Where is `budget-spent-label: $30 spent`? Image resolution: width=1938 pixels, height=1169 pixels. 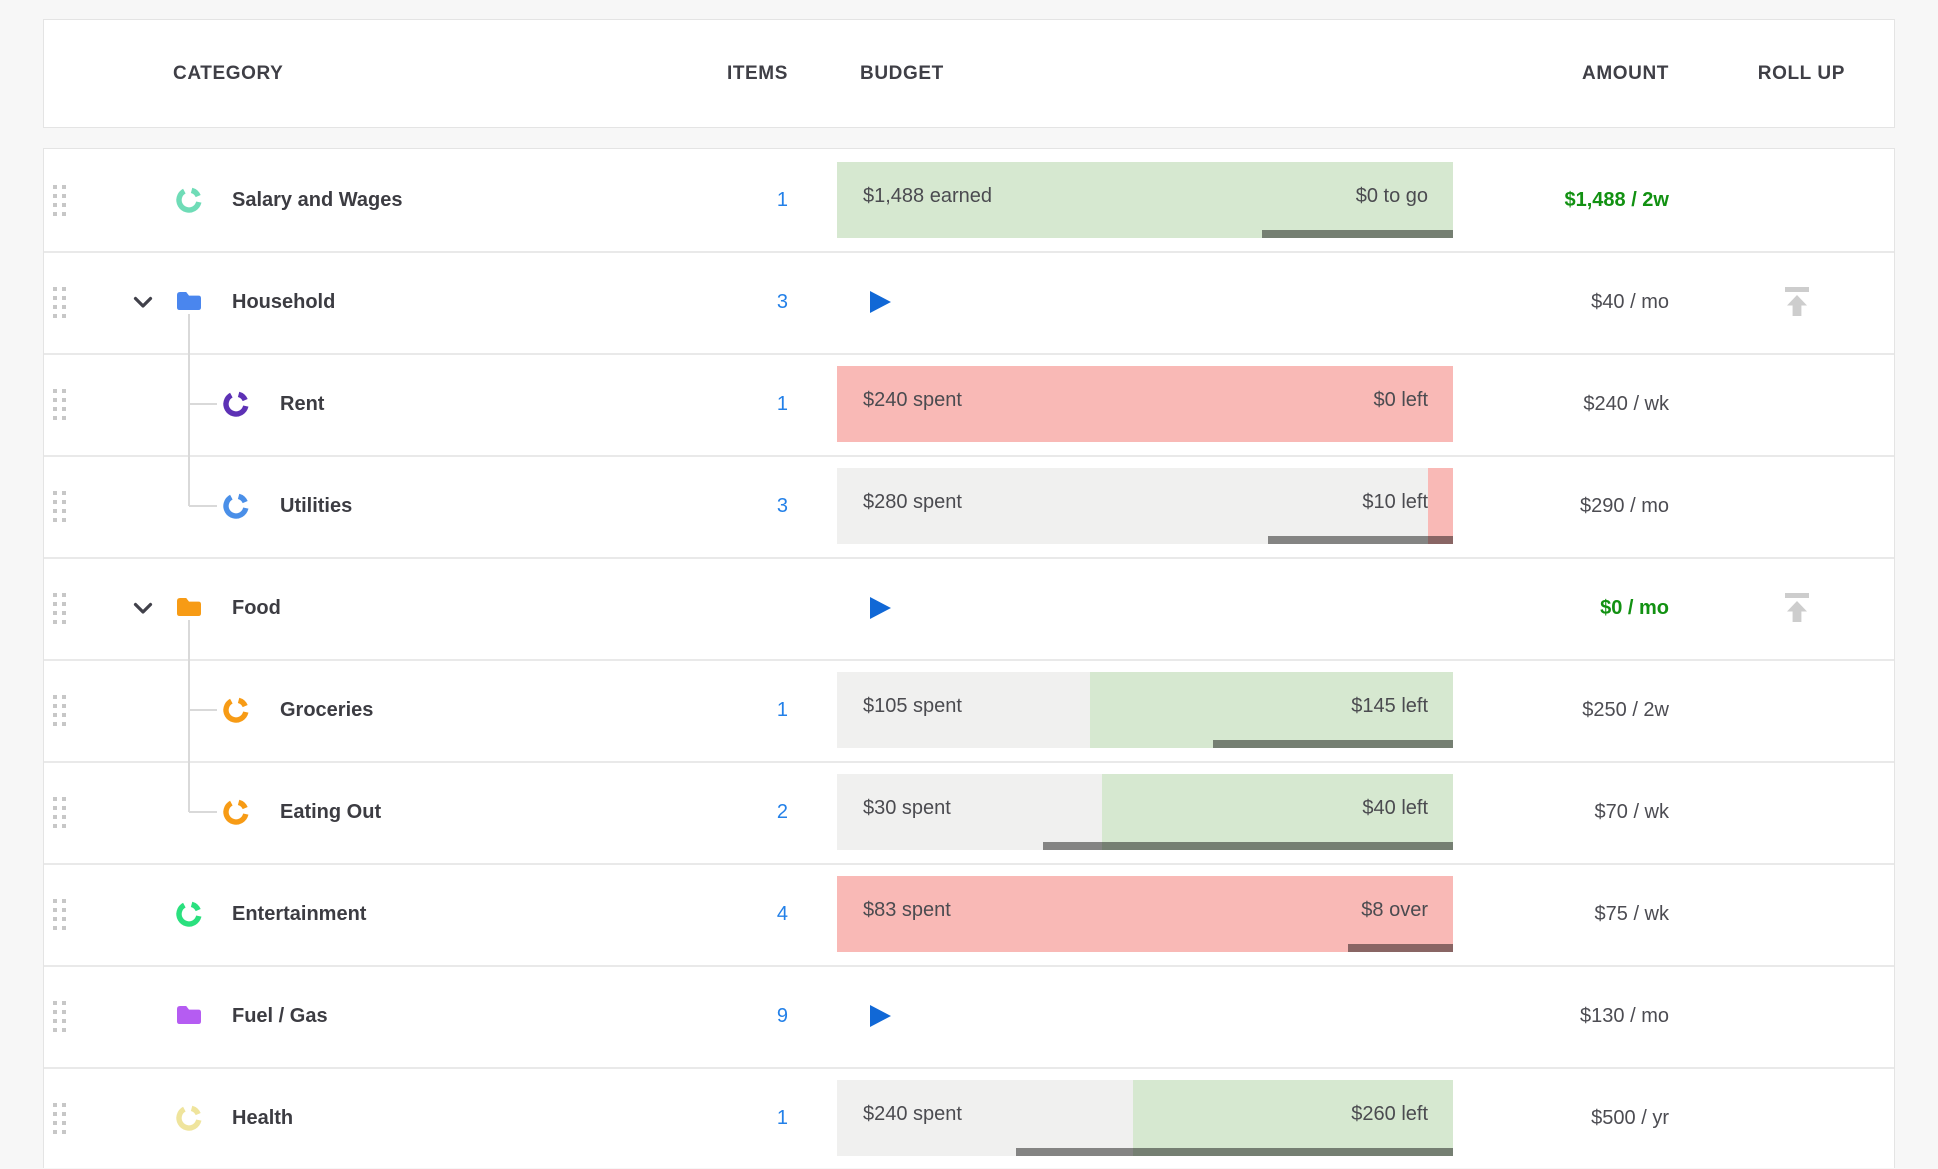
budget-spent-label: $30 spent is located at coordinates (907, 807).